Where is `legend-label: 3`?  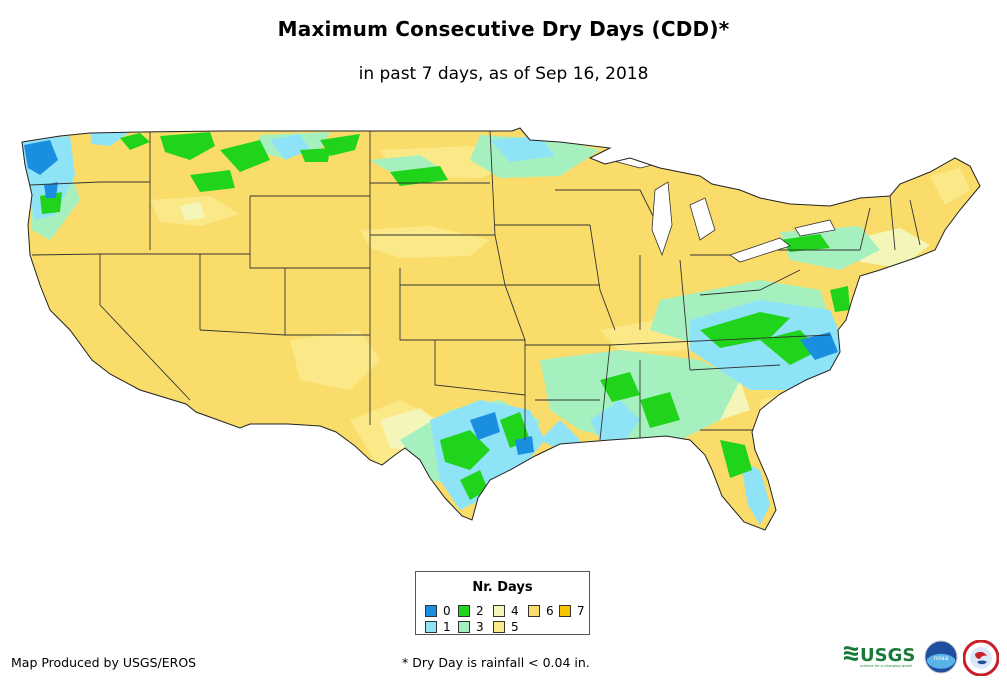 legend-label: 3 is located at coordinates (480, 627).